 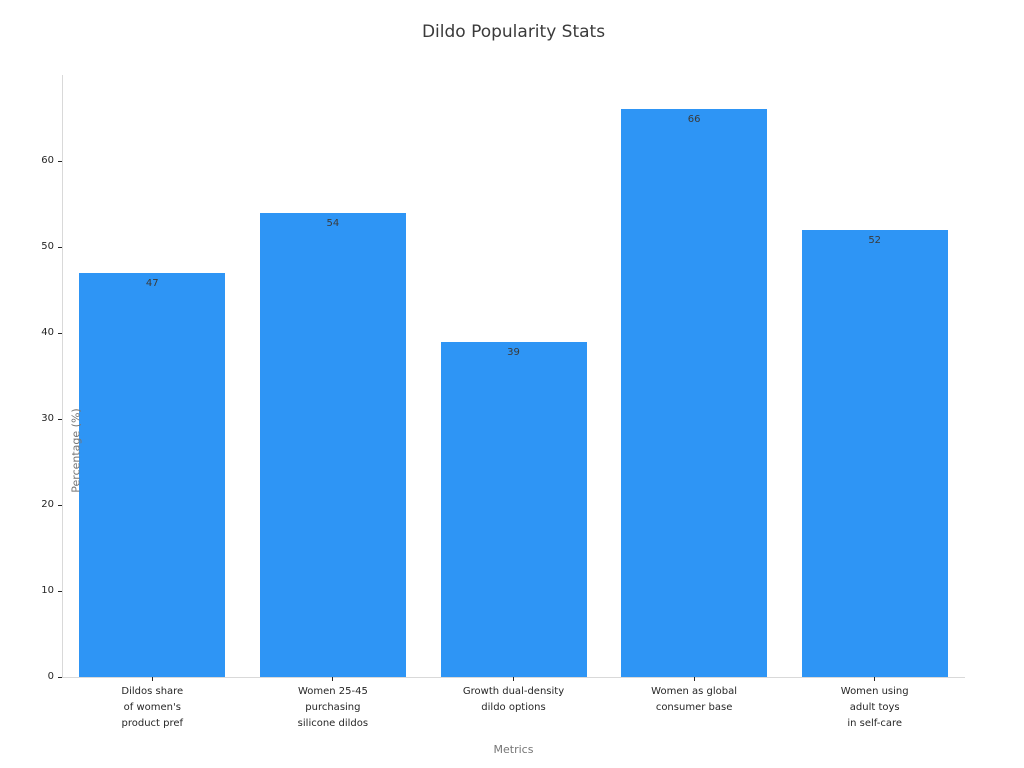 I want to click on y-tick-label: 0, so click(x=50, y=676).